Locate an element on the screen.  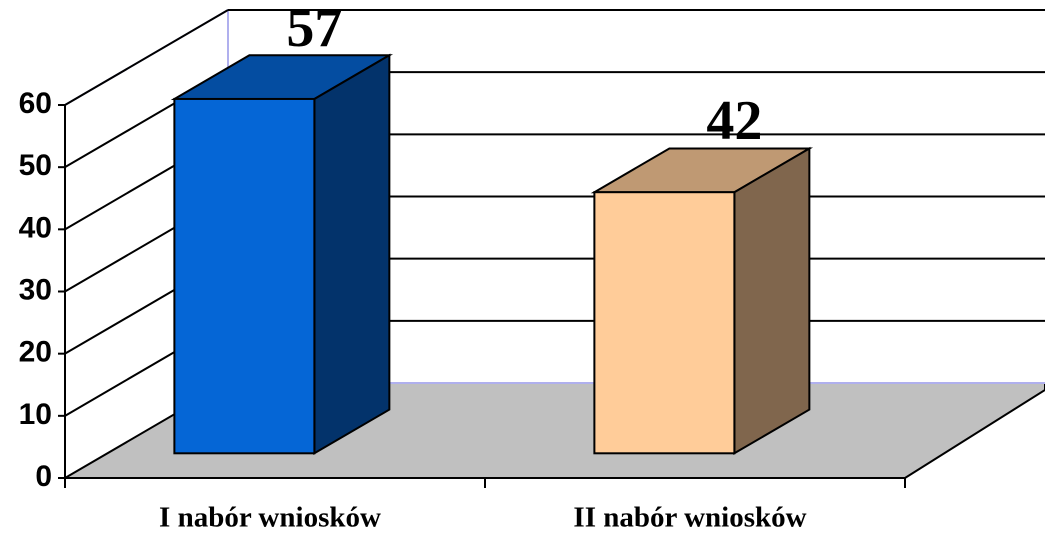
y-tick-label: 50 is located at coordinates (35, 165).